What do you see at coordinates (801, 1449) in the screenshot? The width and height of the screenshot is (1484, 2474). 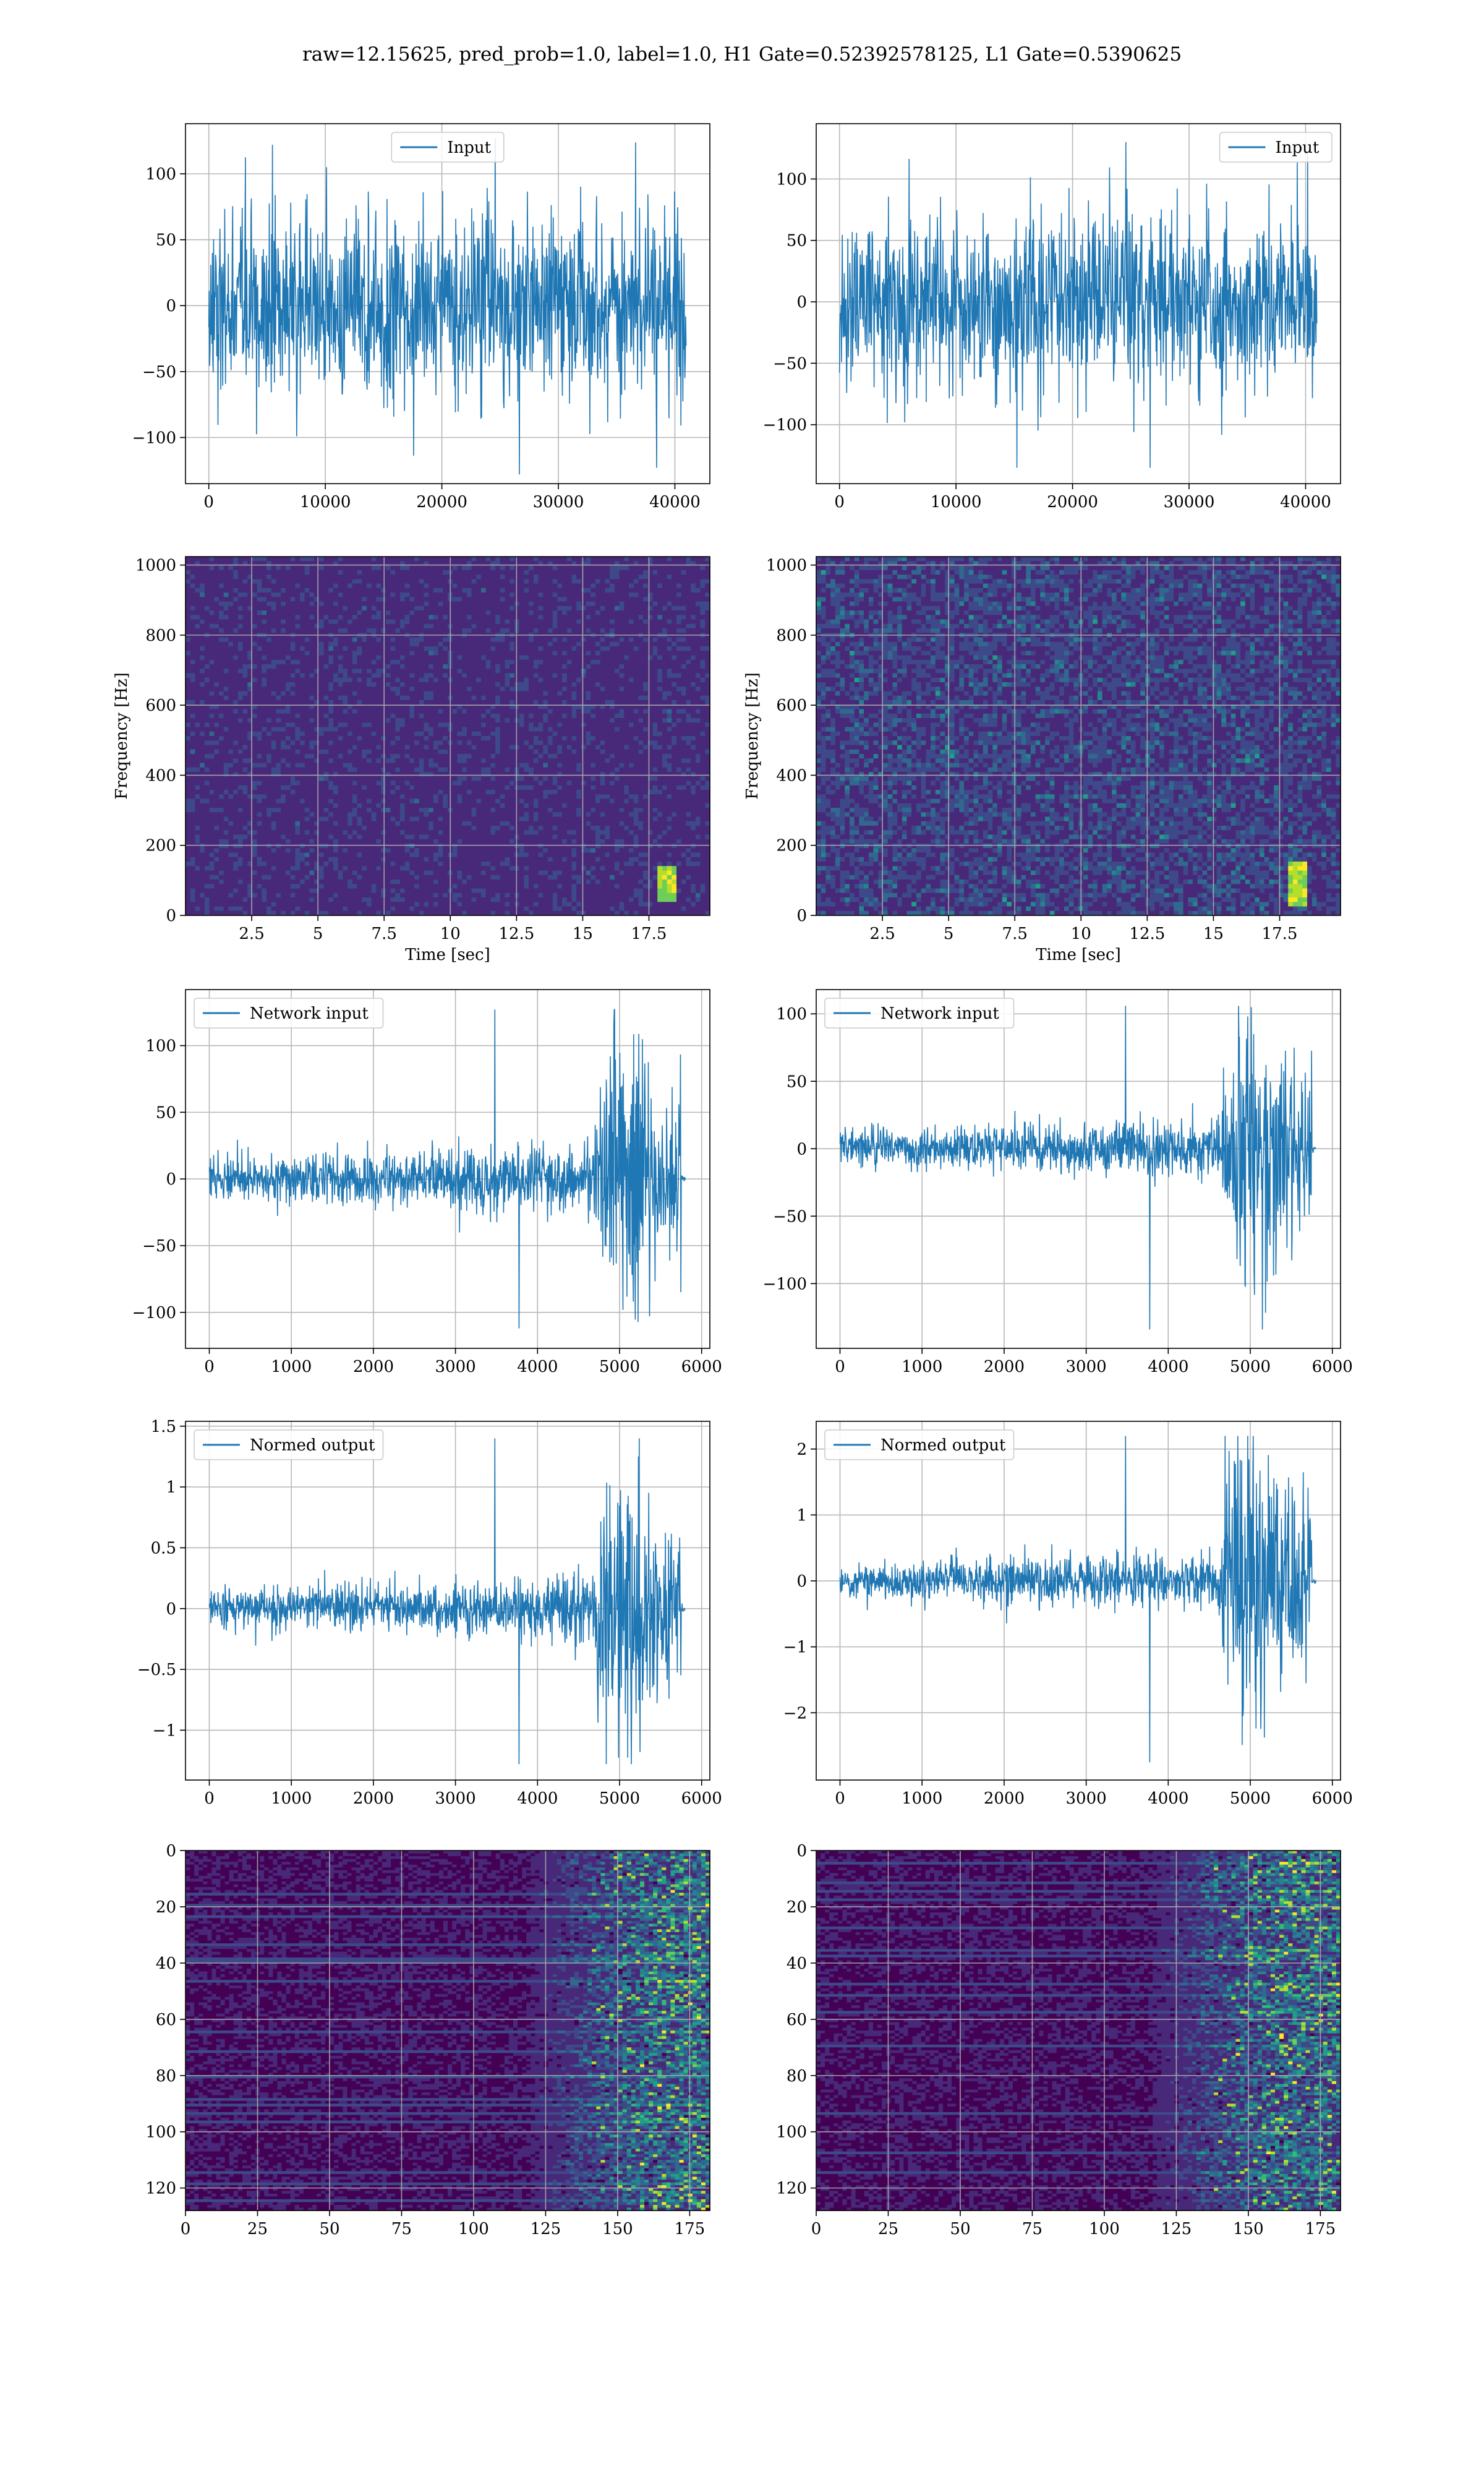 I see `y-tick-label: 2` at bounding box center [801, 1449].